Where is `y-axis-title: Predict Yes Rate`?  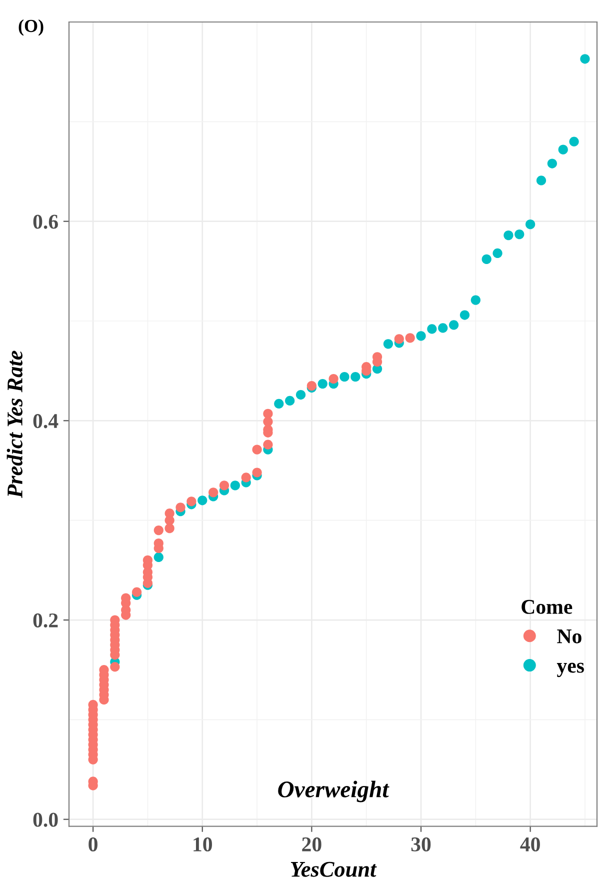
y-axis-title: Predict Yes Rate is located at coordinates (14, 424).